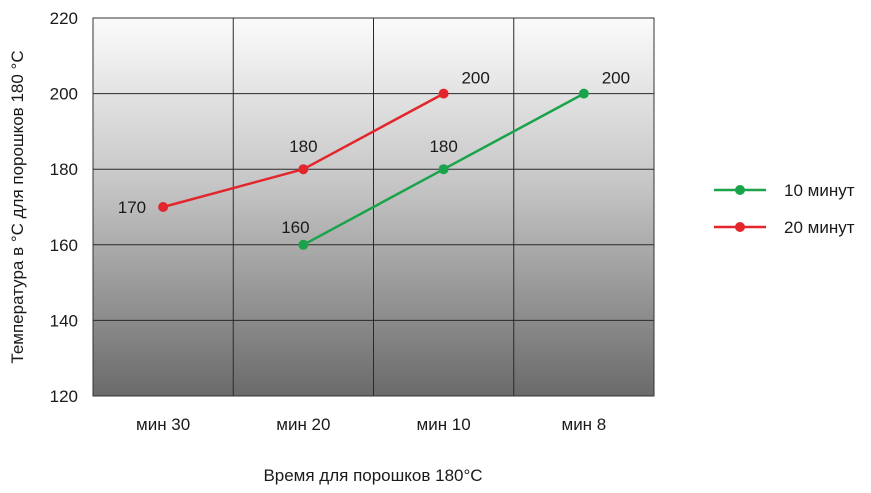 This screenshot has height=493, width=871. Describe the element at coordinates (819, 190) in the screenshot. I see `legend-label: 10 минут` at that location.